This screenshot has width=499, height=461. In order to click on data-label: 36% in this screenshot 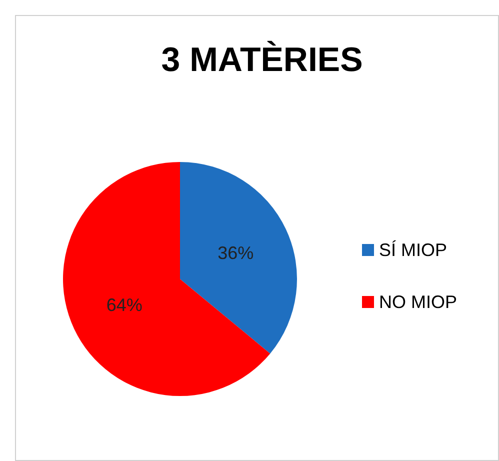, I will do `click(236, 252)`.